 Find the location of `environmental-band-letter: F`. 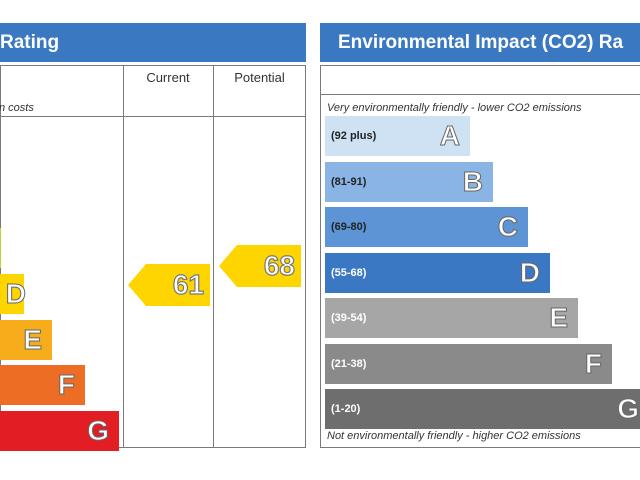

environmental-band-letter: F is located at coordinates (593, 363).